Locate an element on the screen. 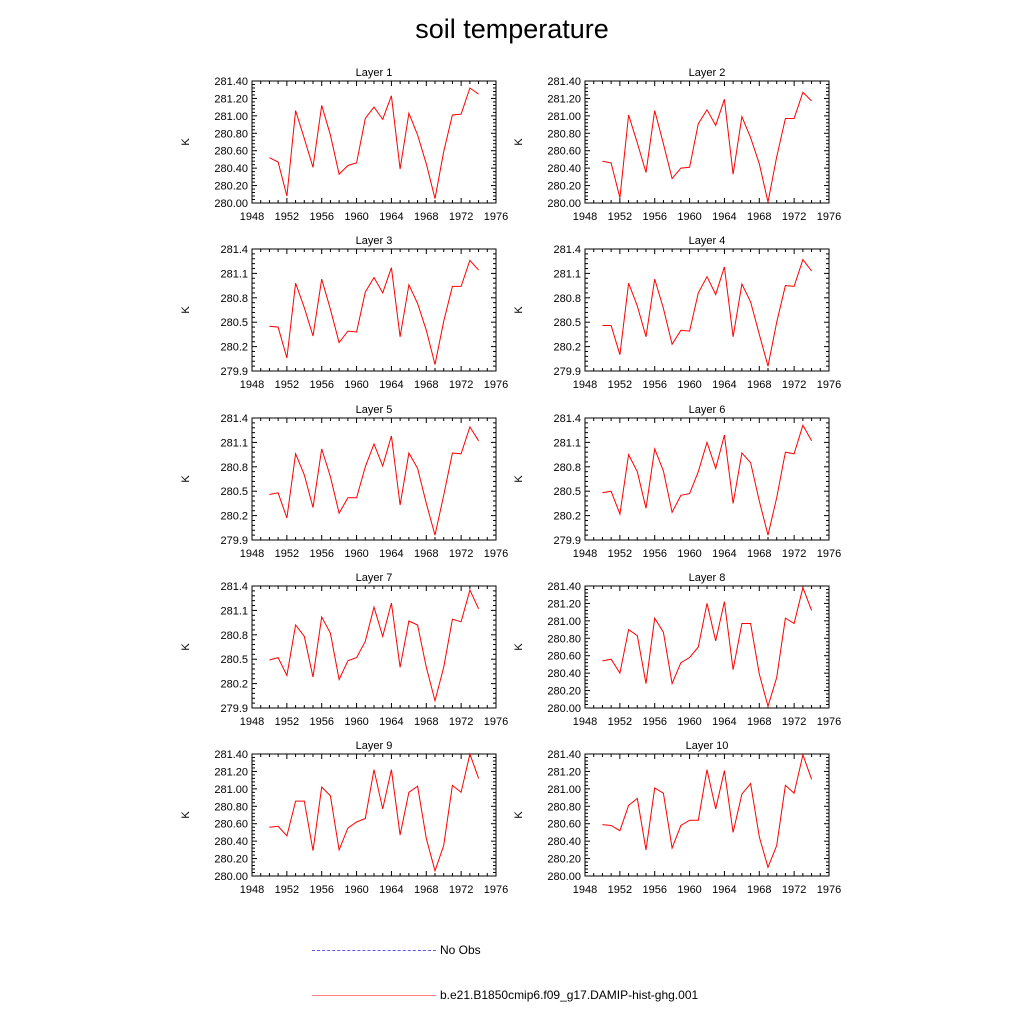  panel-title: Layer 2 is located at coordinates (707, 73).